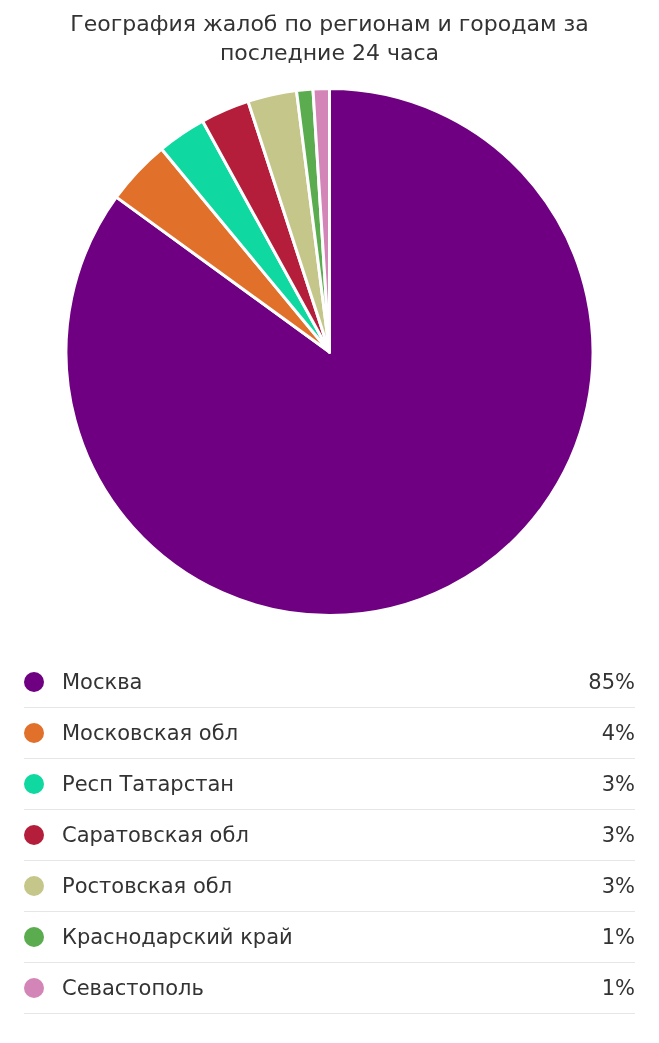 This screenshot has width=659, height=1043. What do you see at coordinates (148, 886) in the screenshot?
I see `legend-label: Ростовская обл` at bounding box center [148, 886].